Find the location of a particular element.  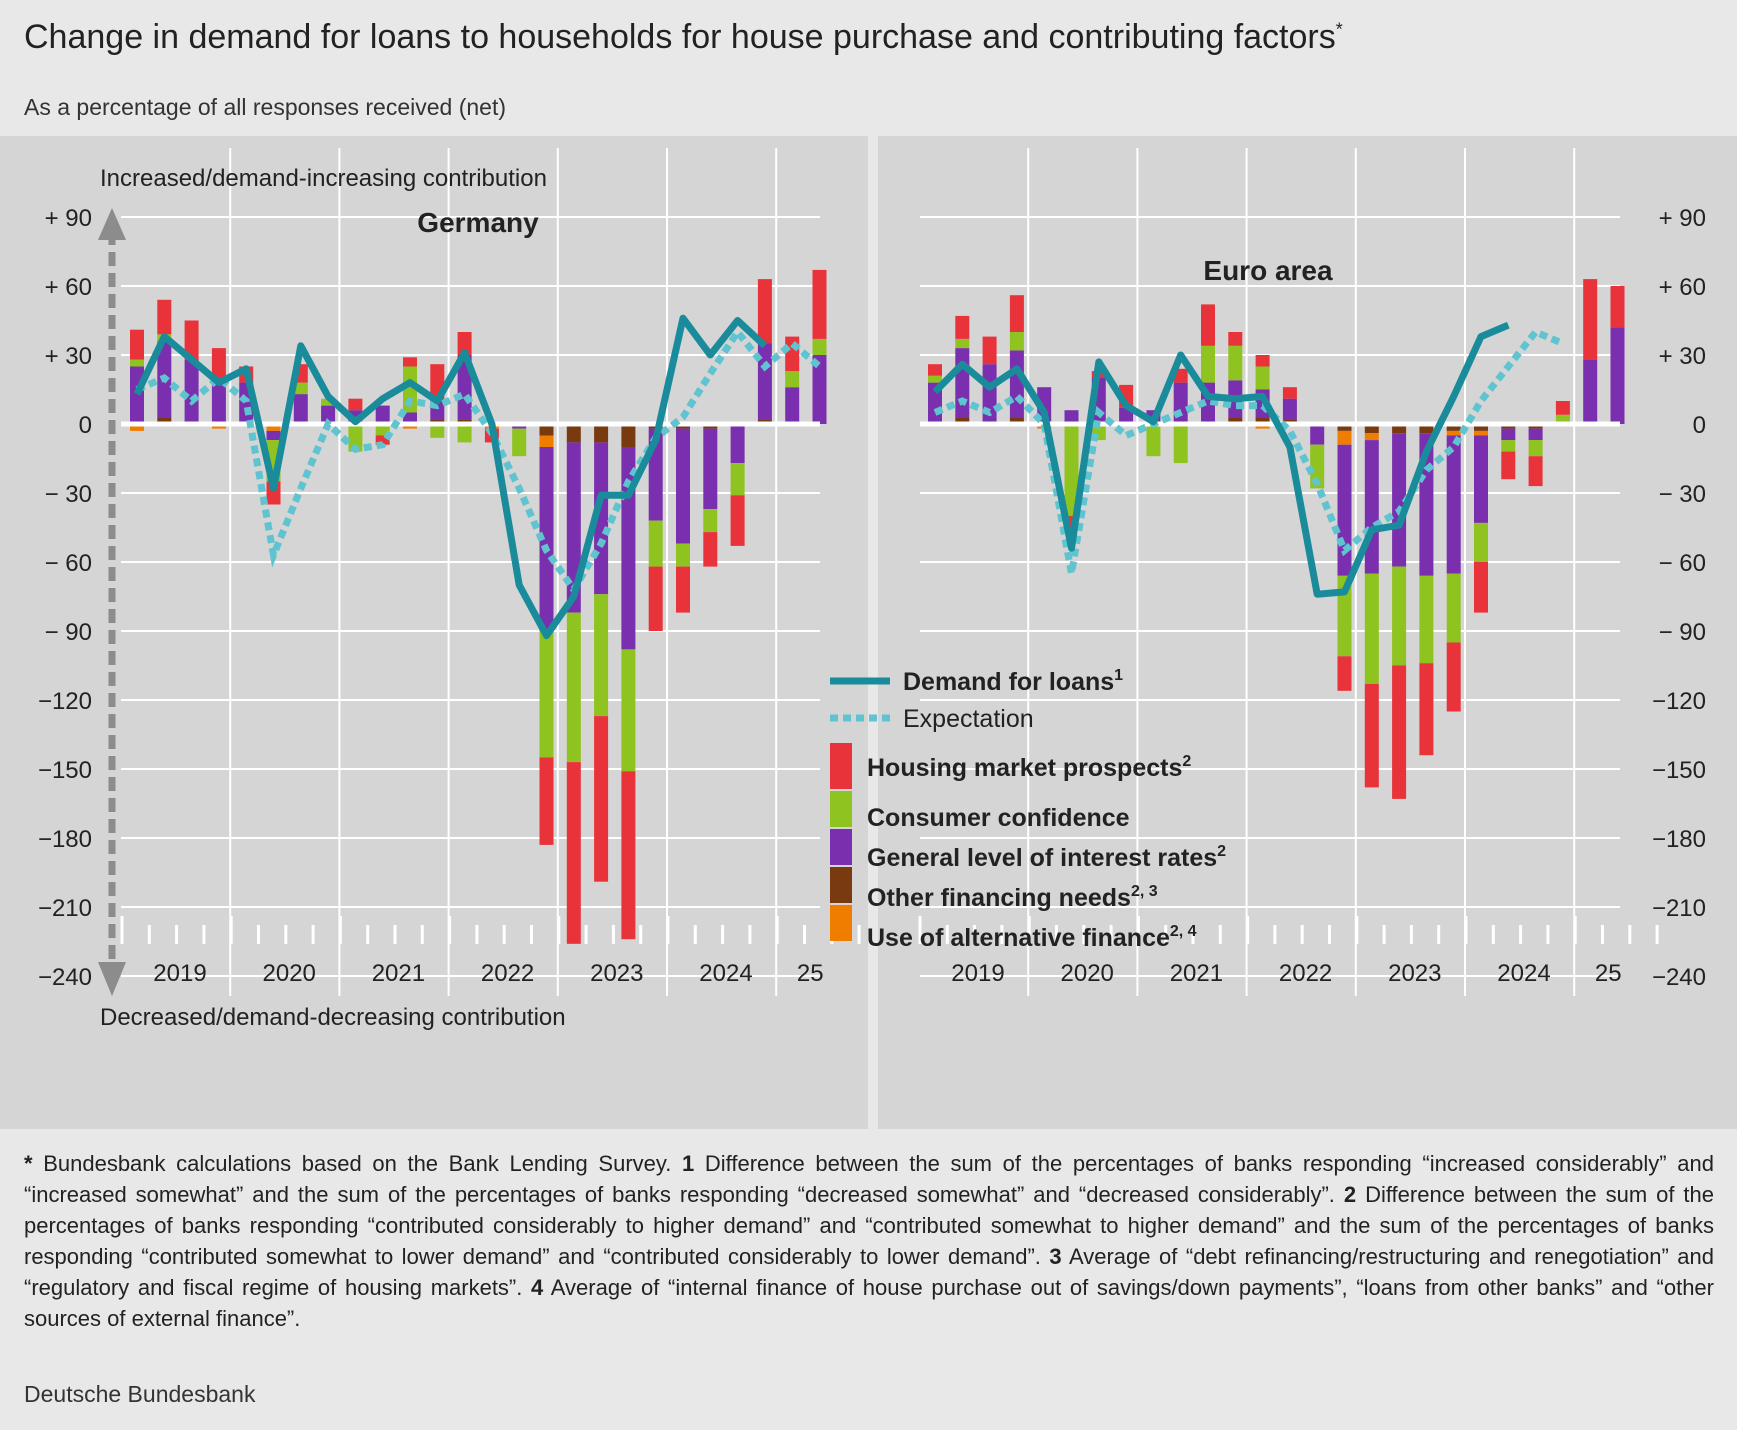

panel-label-de: Germany is located at coordinates (478, 222).